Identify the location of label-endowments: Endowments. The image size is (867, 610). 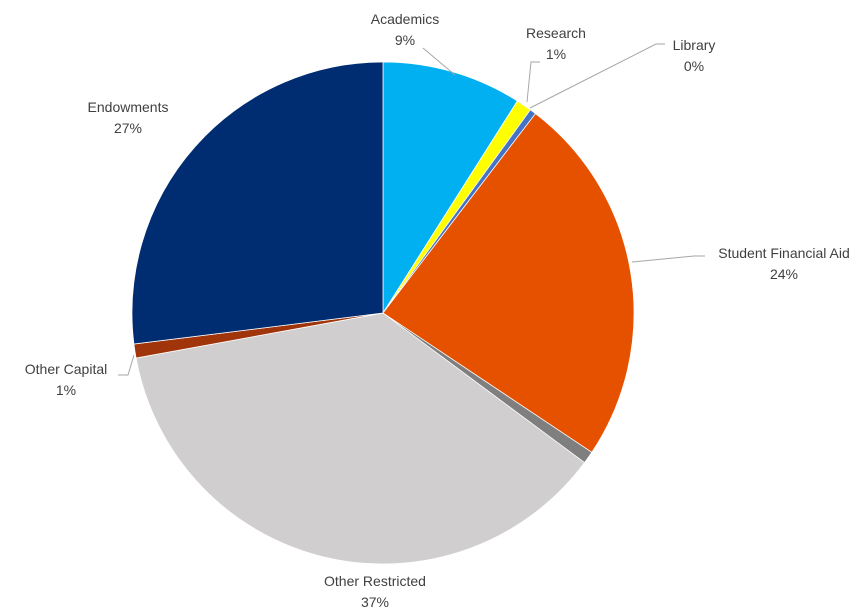
(128, 107).